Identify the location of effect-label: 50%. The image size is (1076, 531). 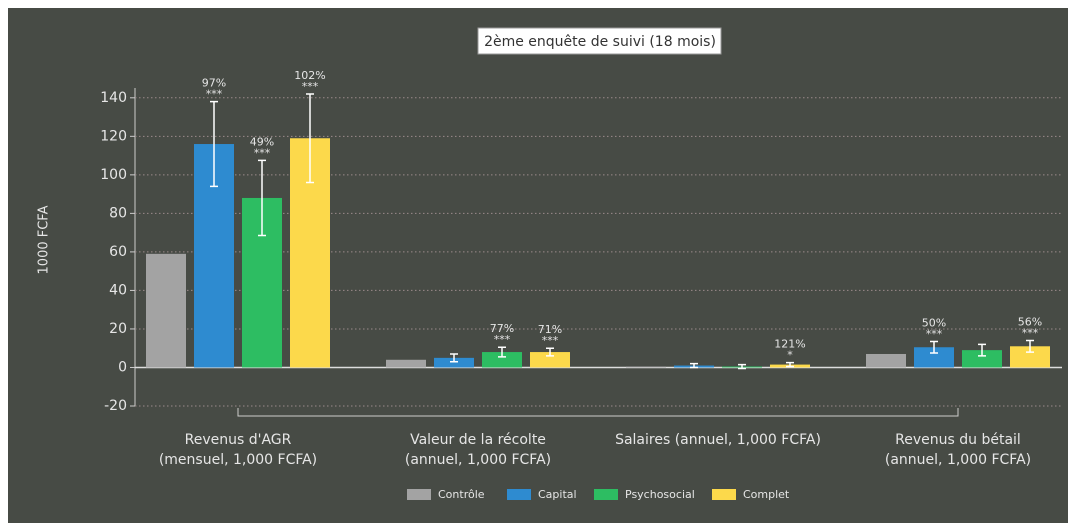
(934, 322).